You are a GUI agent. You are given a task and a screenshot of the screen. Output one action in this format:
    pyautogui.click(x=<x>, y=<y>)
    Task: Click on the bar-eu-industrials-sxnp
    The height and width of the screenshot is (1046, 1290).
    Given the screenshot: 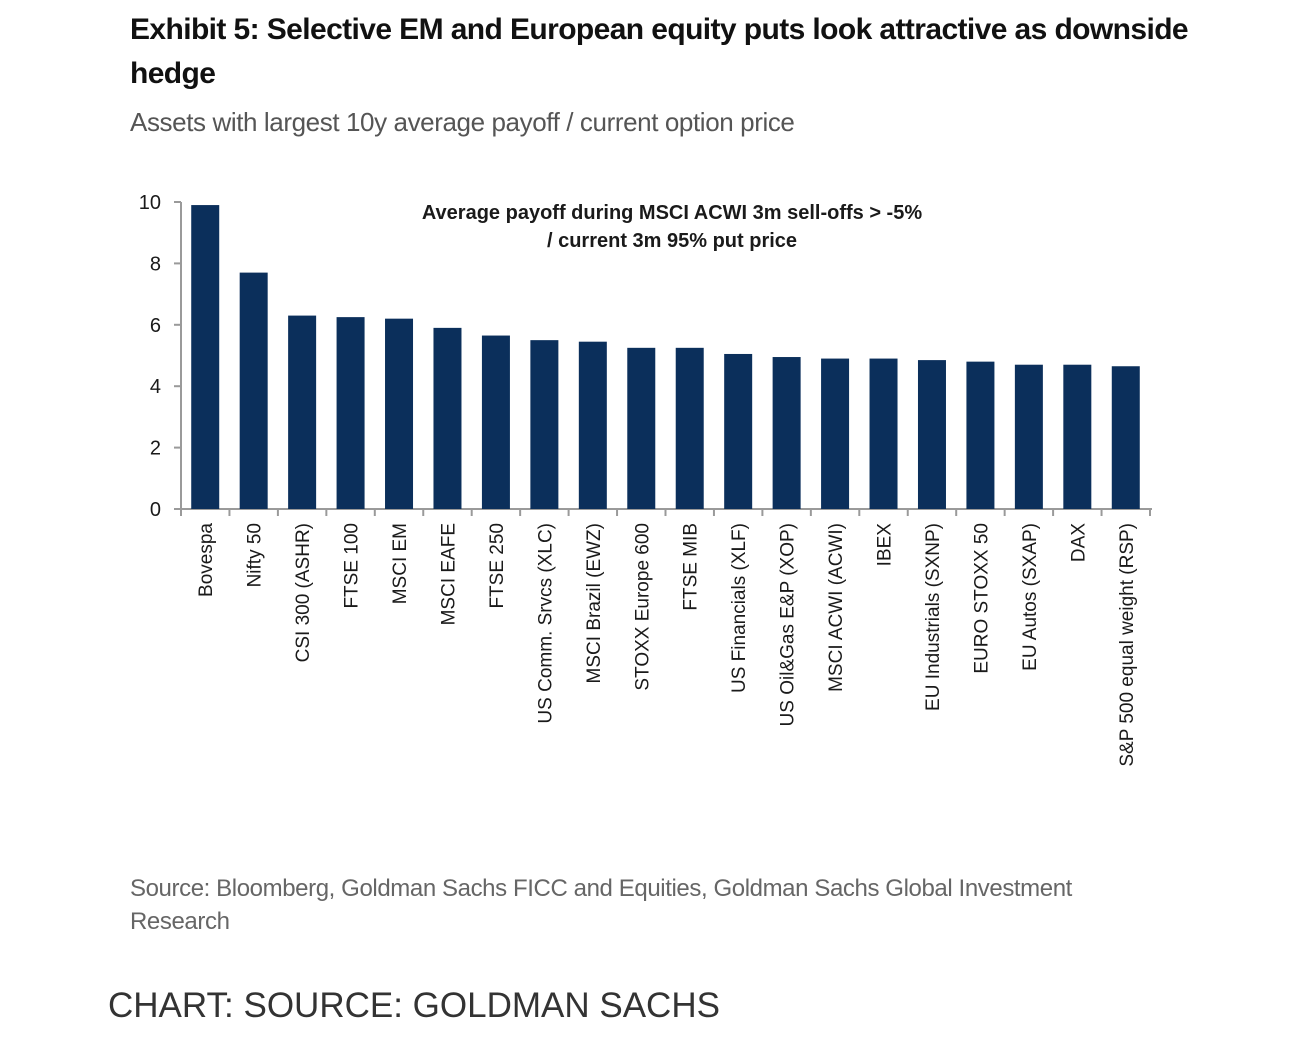 What is the action you would take?
    pyautogui.click(x=931, y=434)
    